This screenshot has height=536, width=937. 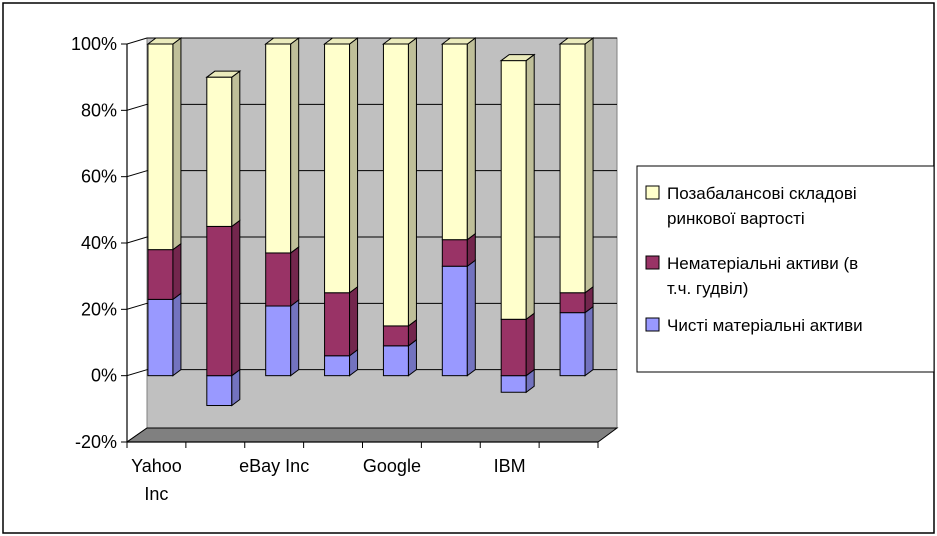 I want to click on x-tick-label: Inc, so click(x=156, y=494).